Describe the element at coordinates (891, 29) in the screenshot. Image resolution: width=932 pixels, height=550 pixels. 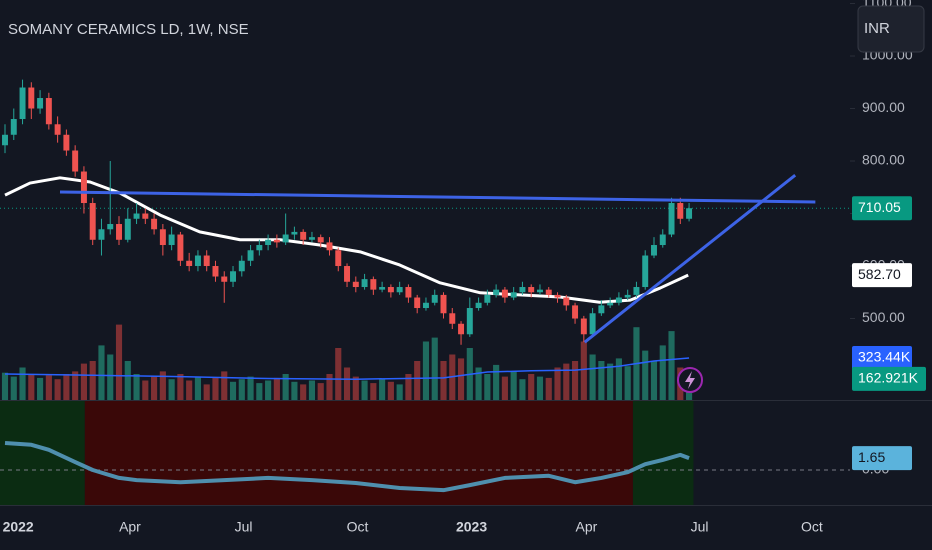
I see `currency-button` at that location.